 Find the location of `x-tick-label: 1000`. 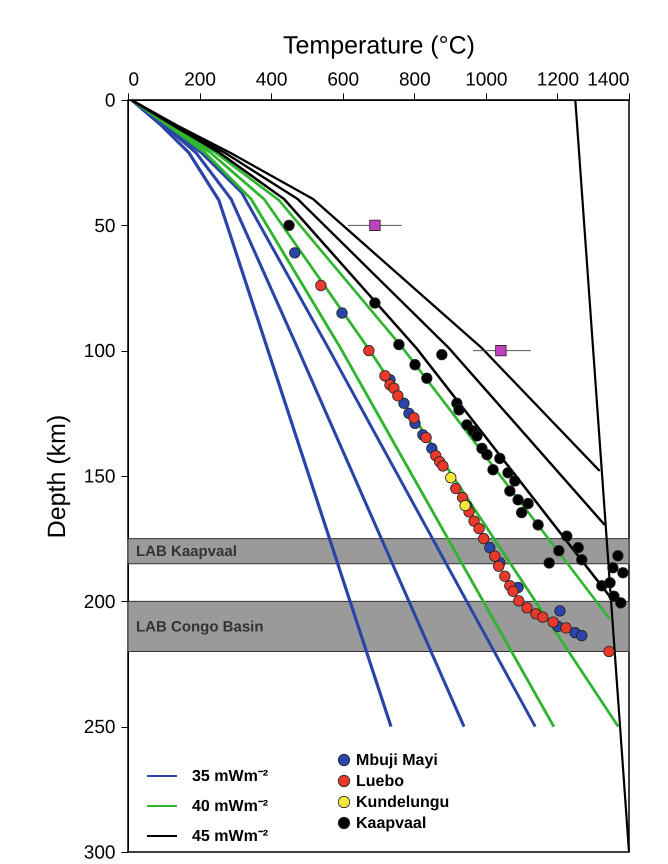

x-tick-label: 1000 is located at coordinates (486, 80).